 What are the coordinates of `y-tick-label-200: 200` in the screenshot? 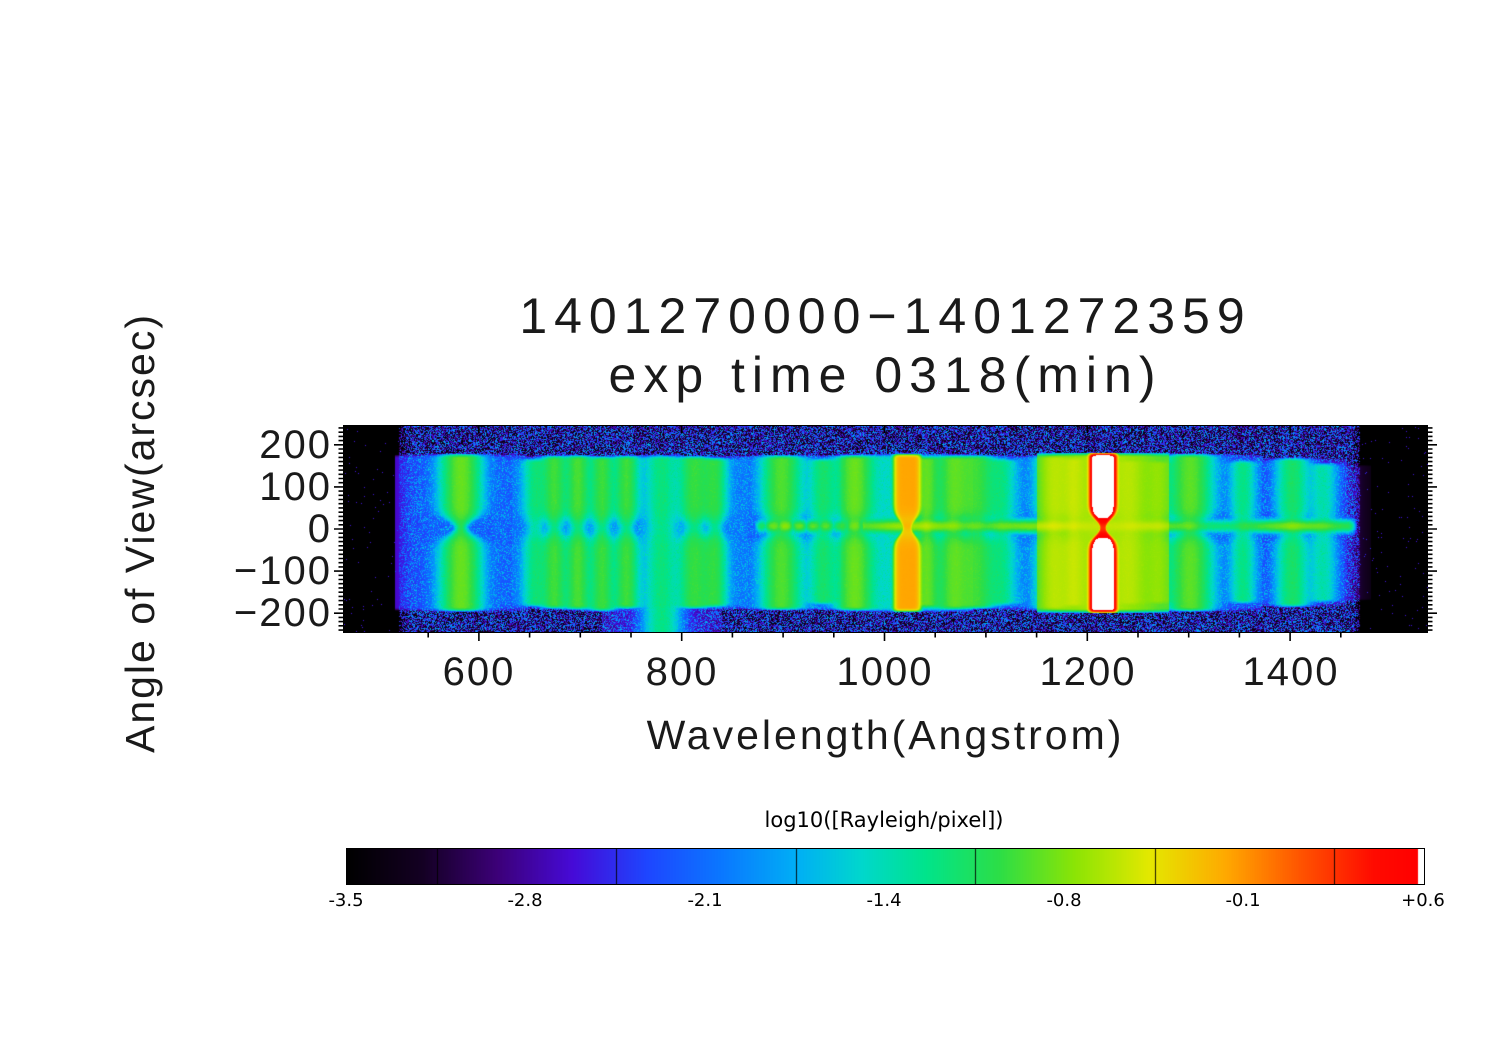 It's located at (295, 445).